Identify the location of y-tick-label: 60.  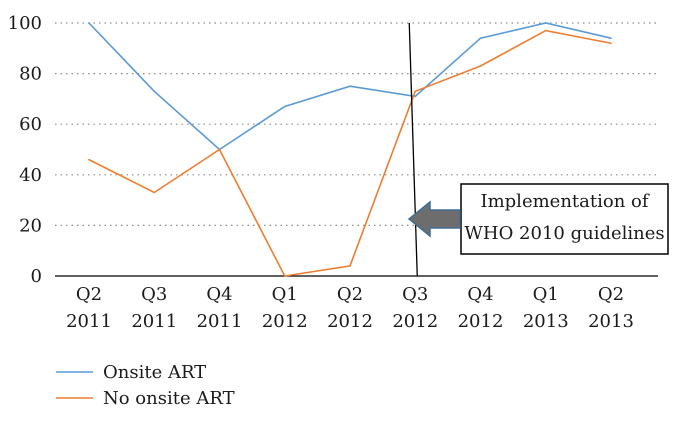
(30, 124).